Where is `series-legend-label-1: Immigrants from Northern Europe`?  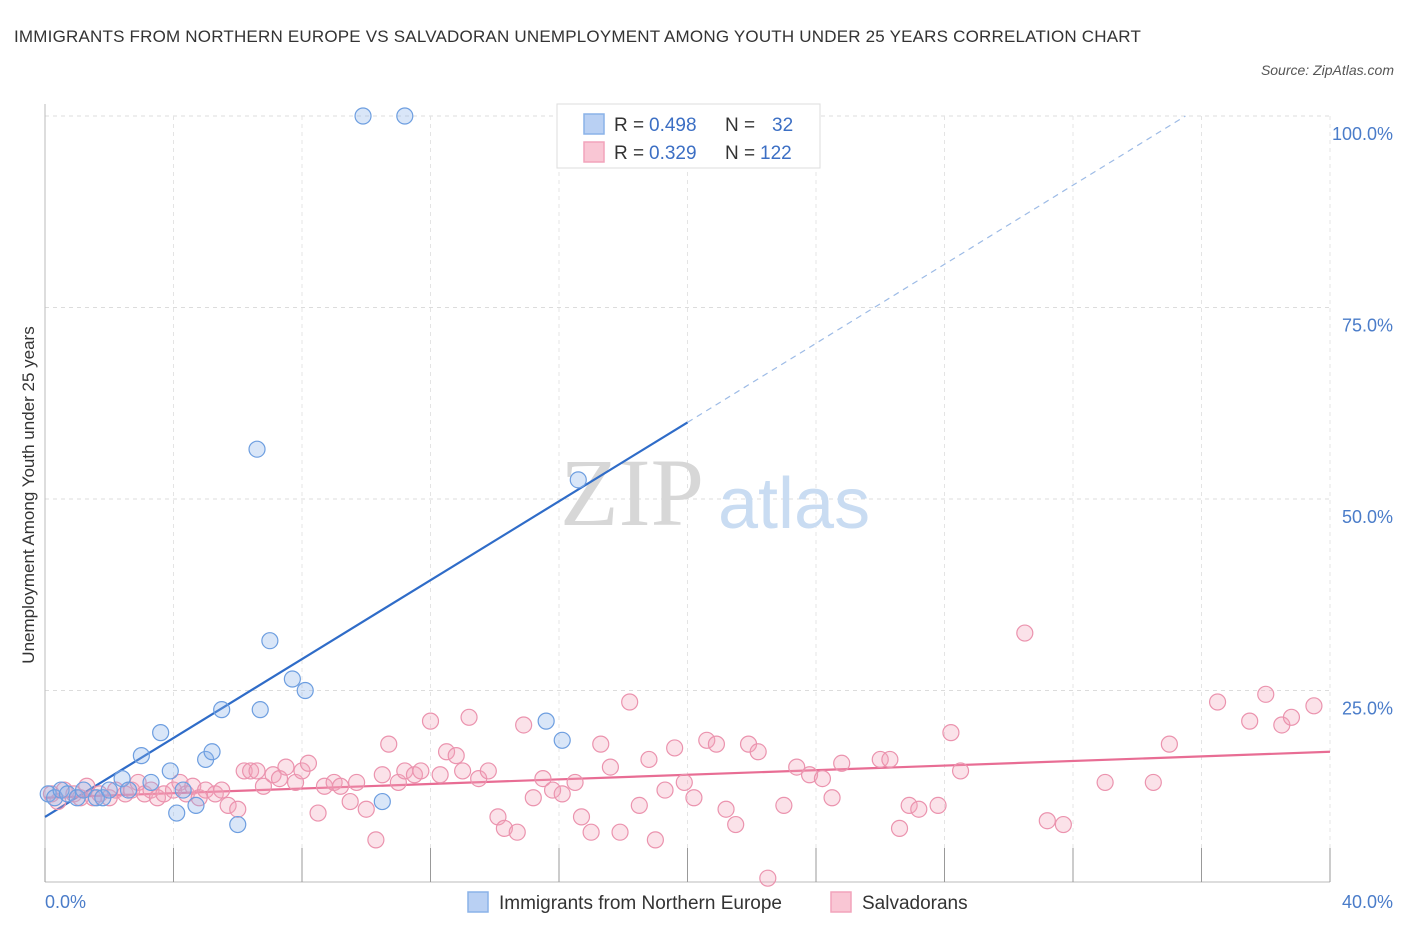 series-legend-label-1: Immigrants from Northern Europe is located at coordinates (640, 903).